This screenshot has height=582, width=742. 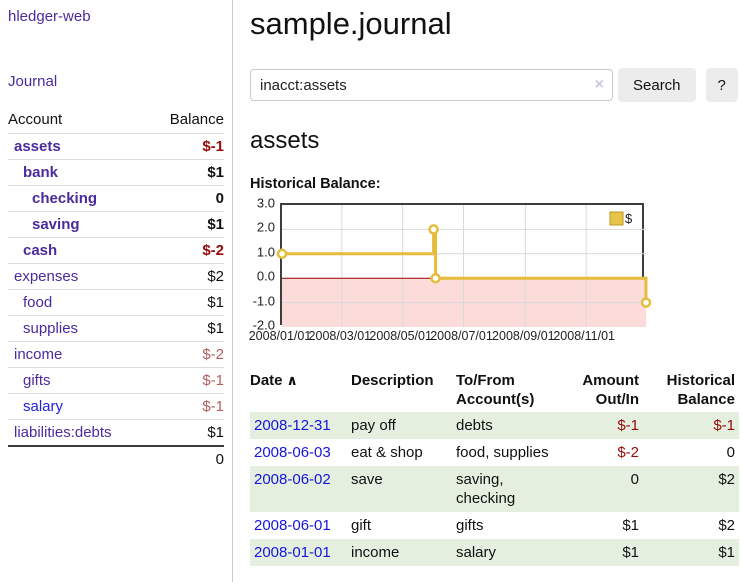 What do you see at coordinates (351, 23) in the screenshot?
I see `page-title: sample.journal` at bounding box center [351, 23].